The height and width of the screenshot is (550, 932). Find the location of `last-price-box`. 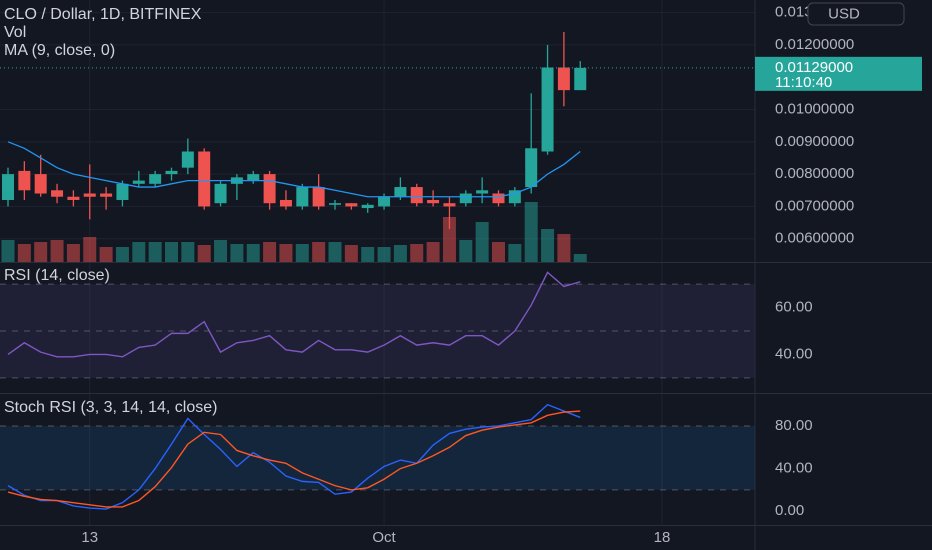

last-price-box is located at coordinates (838, 73).